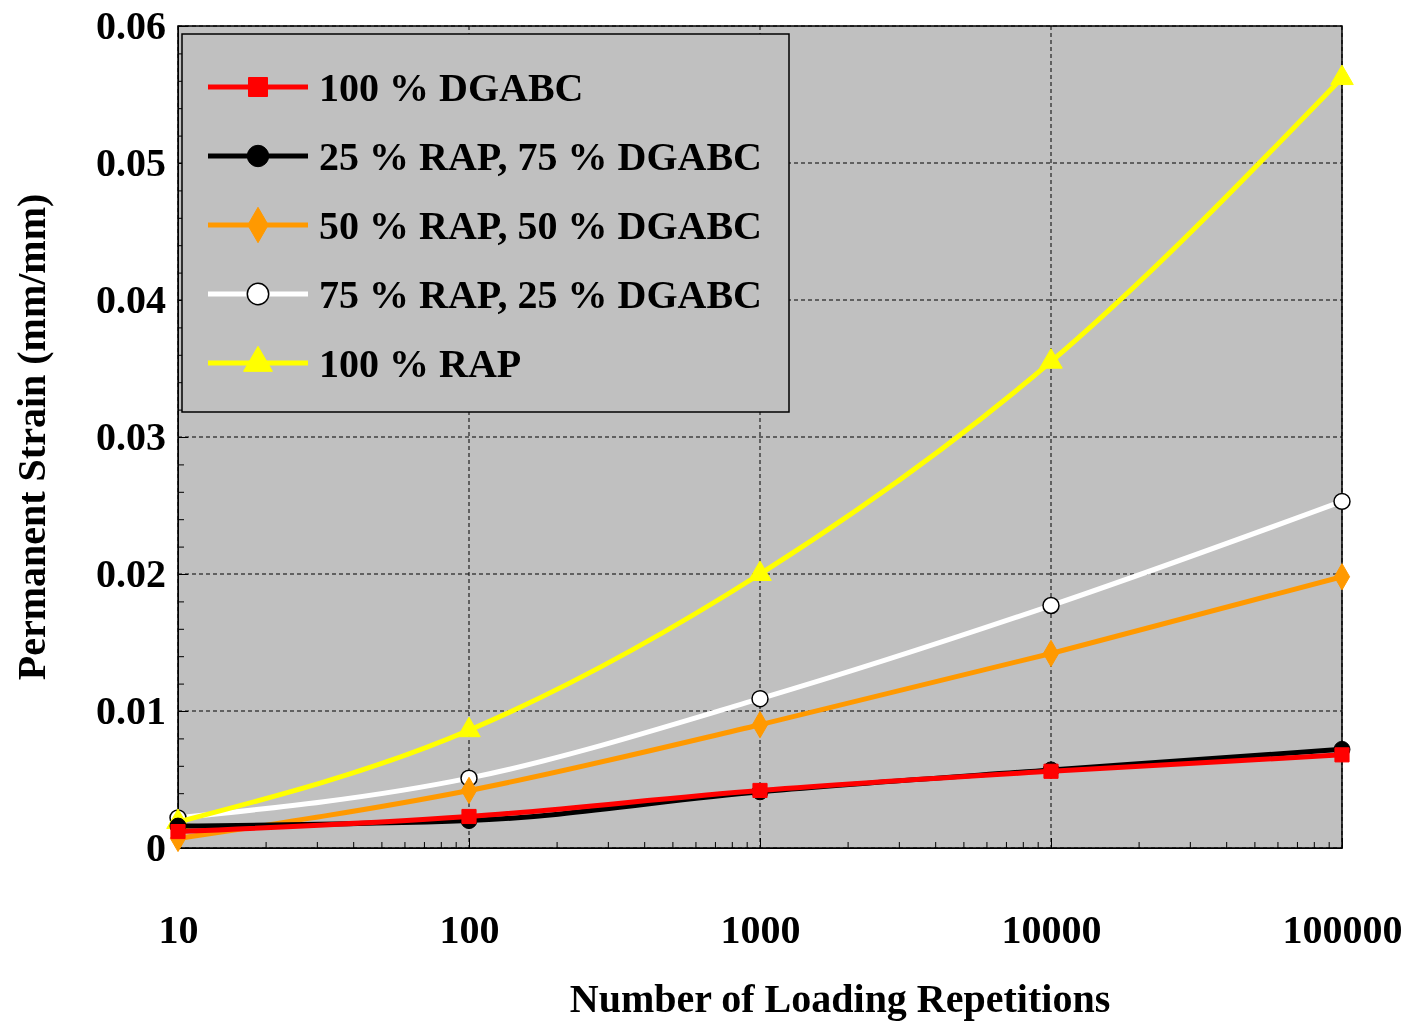 Image resolution: width=1416 pixels, height=1021 pixels. Describe the element at coordinates (131, 437) in the screenshot. I see `y-tick-label: 0.03` at that location.